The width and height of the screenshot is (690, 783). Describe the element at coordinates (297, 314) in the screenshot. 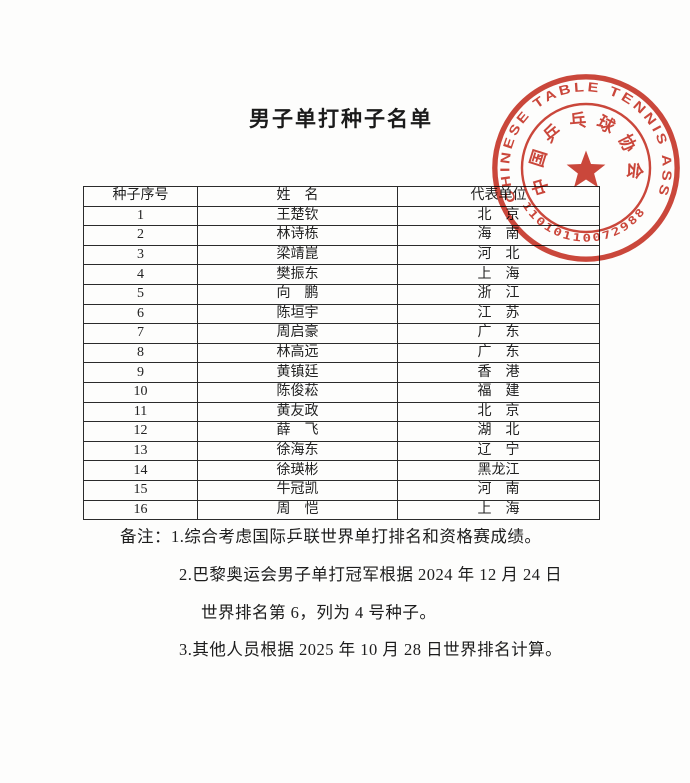

I see `cell-name: 陈垣宇` at that location.